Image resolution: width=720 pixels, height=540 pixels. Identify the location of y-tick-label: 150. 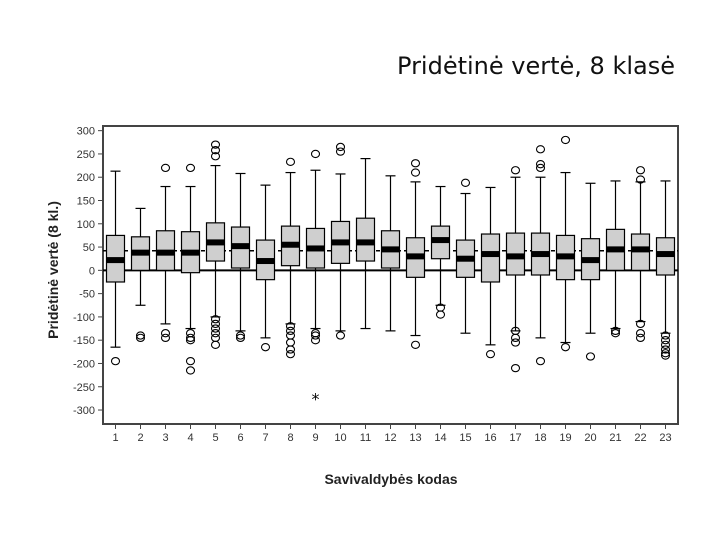
(86, 202).